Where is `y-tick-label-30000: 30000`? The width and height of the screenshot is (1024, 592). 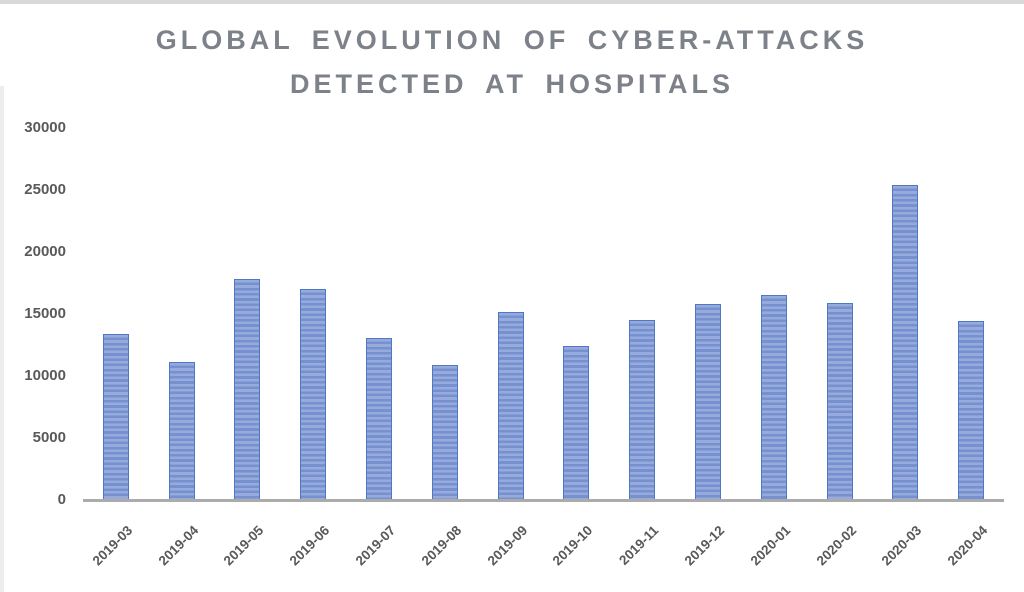
y-tick-label-30000: 30000 is located at coordinates (45, 127).